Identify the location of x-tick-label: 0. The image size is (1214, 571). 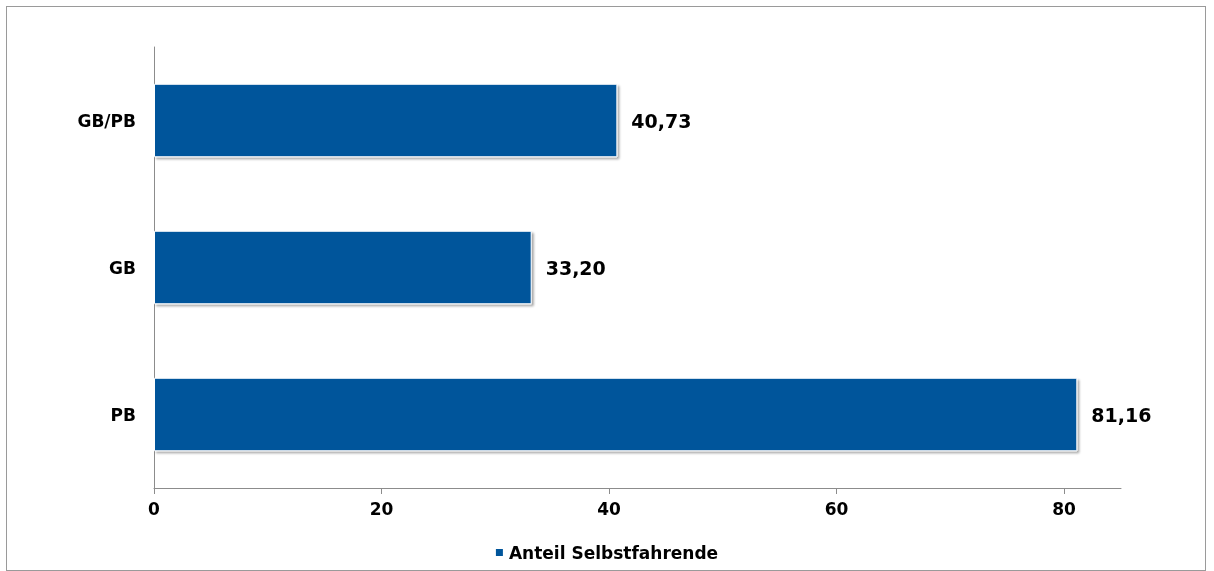
(154, 508).